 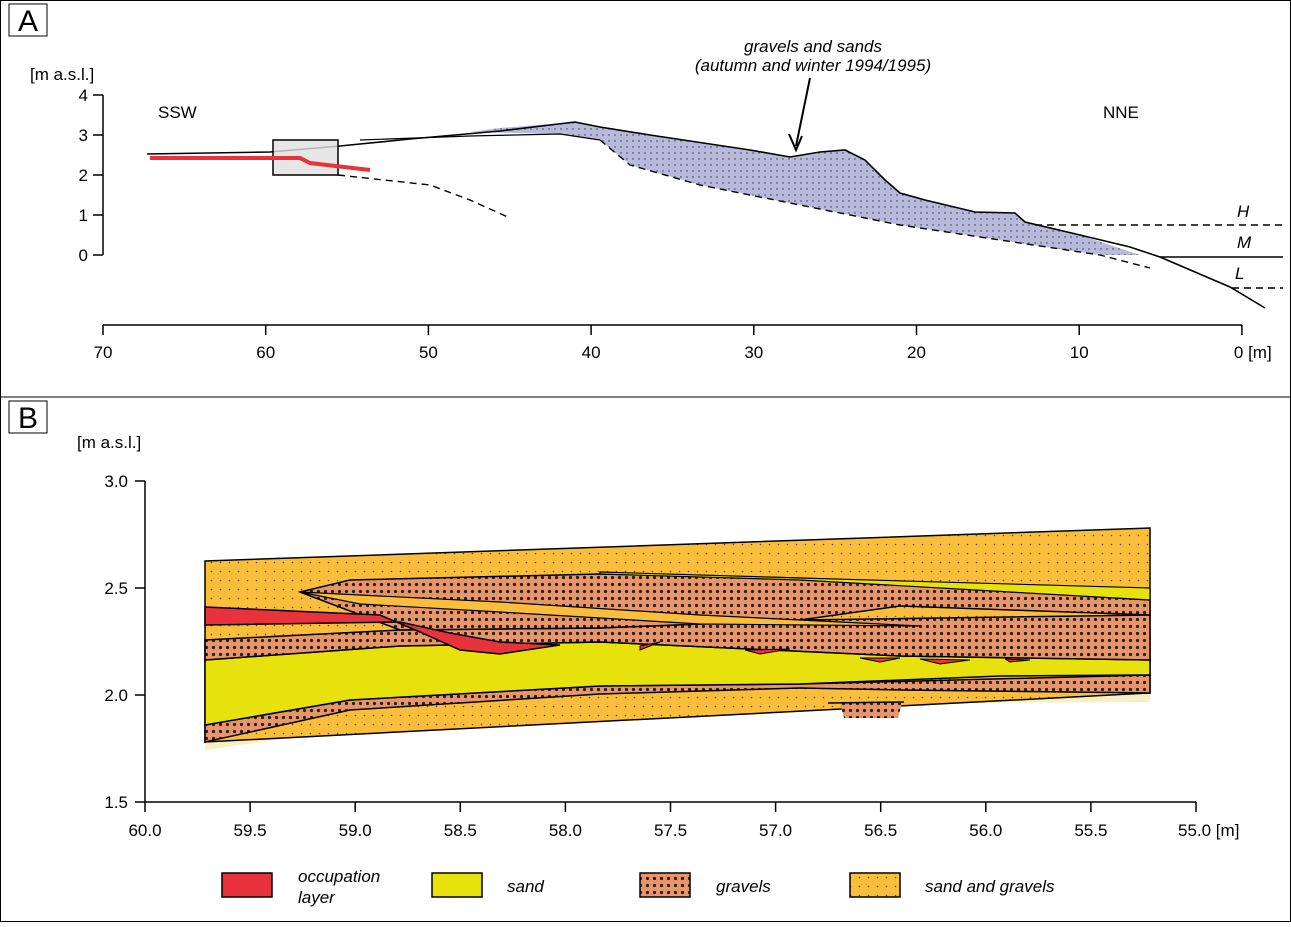 I want to click on arrow, so click(x=799, y=115).